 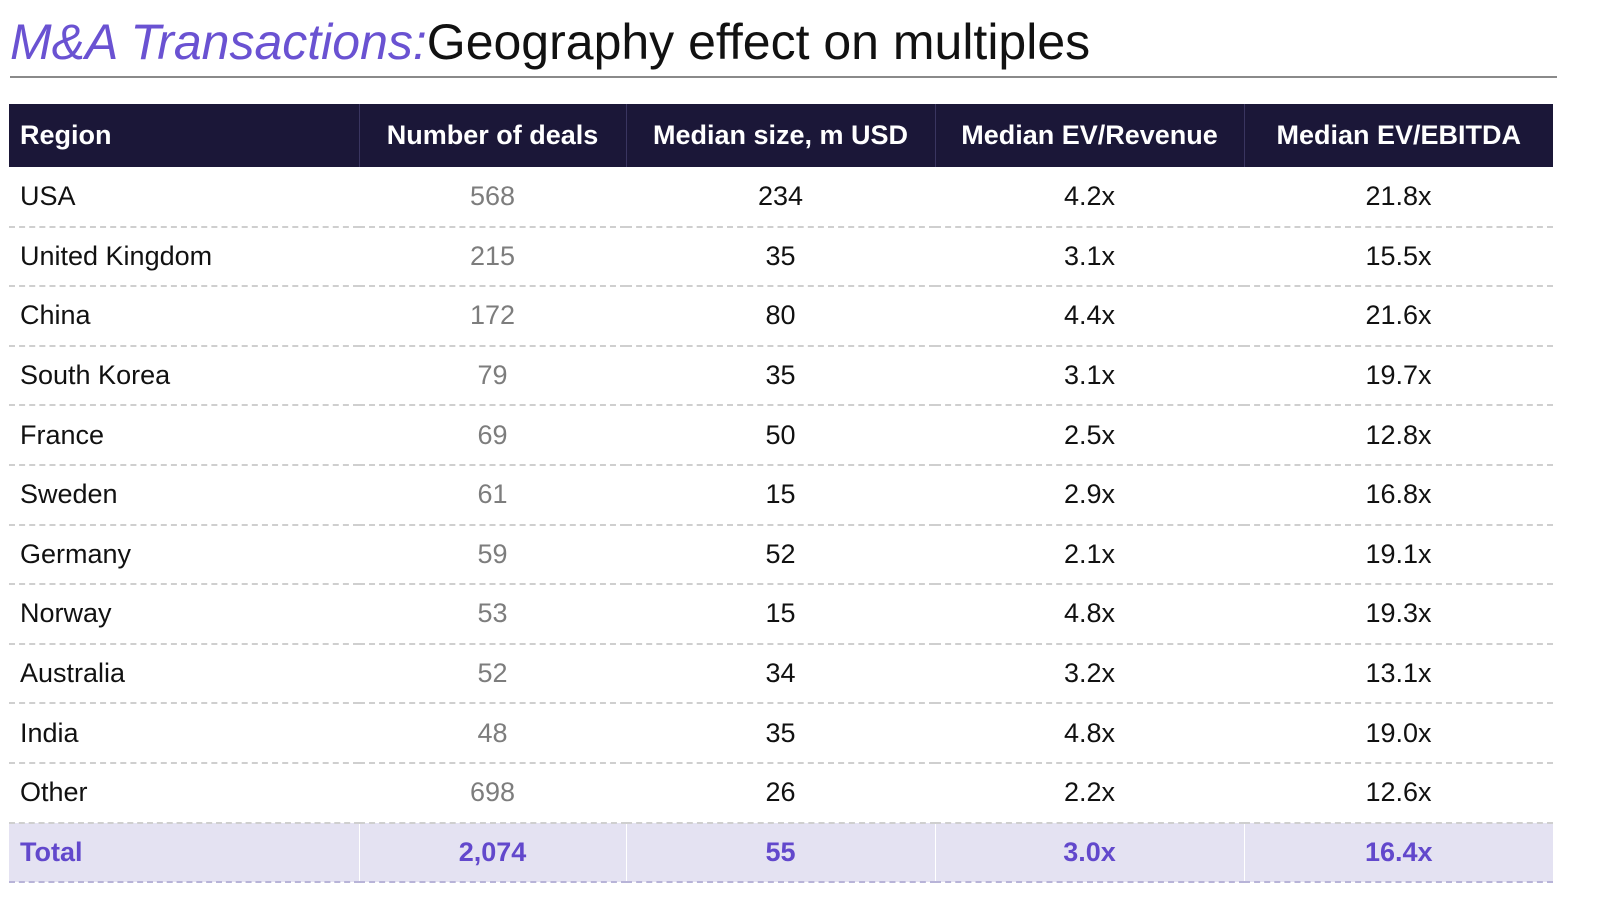 What do you see at coordinates (492, 315) in the screenshot?
I see `deals-cell: 172` at bounding box center [492, 315].